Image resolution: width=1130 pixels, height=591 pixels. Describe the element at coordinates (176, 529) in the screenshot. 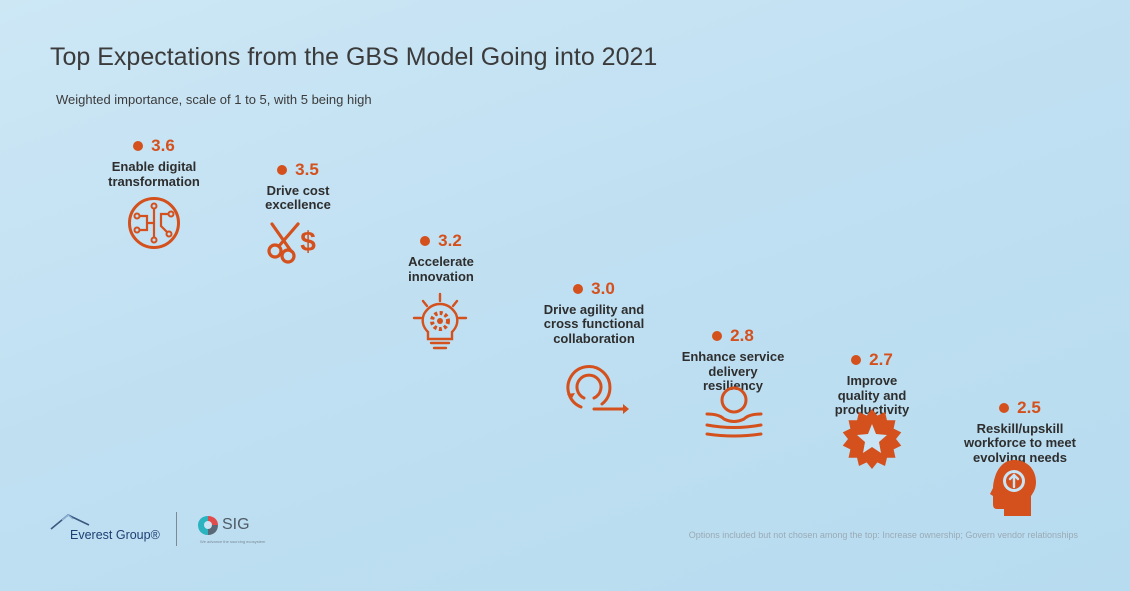

I see `logo-divider` at that location.